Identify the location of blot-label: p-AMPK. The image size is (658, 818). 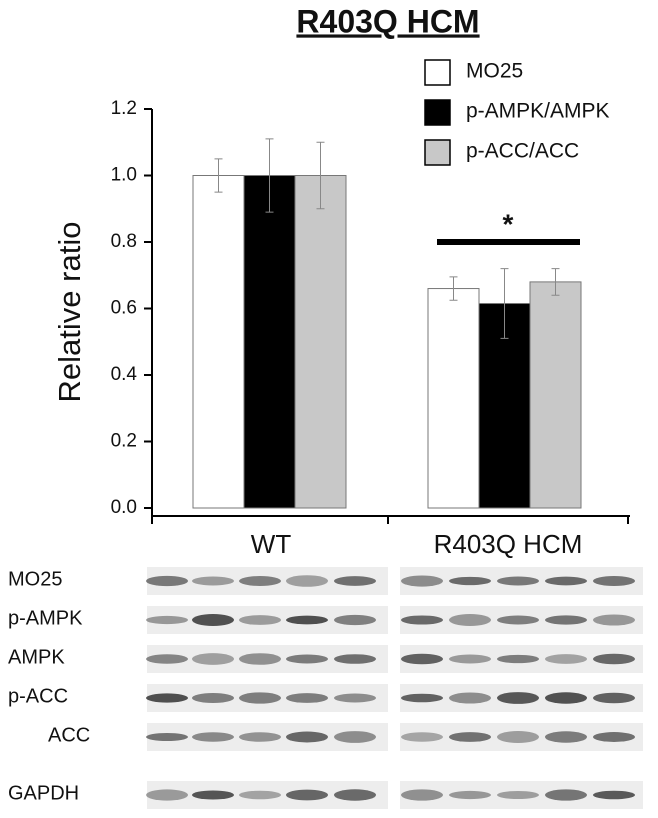
(45, 618).